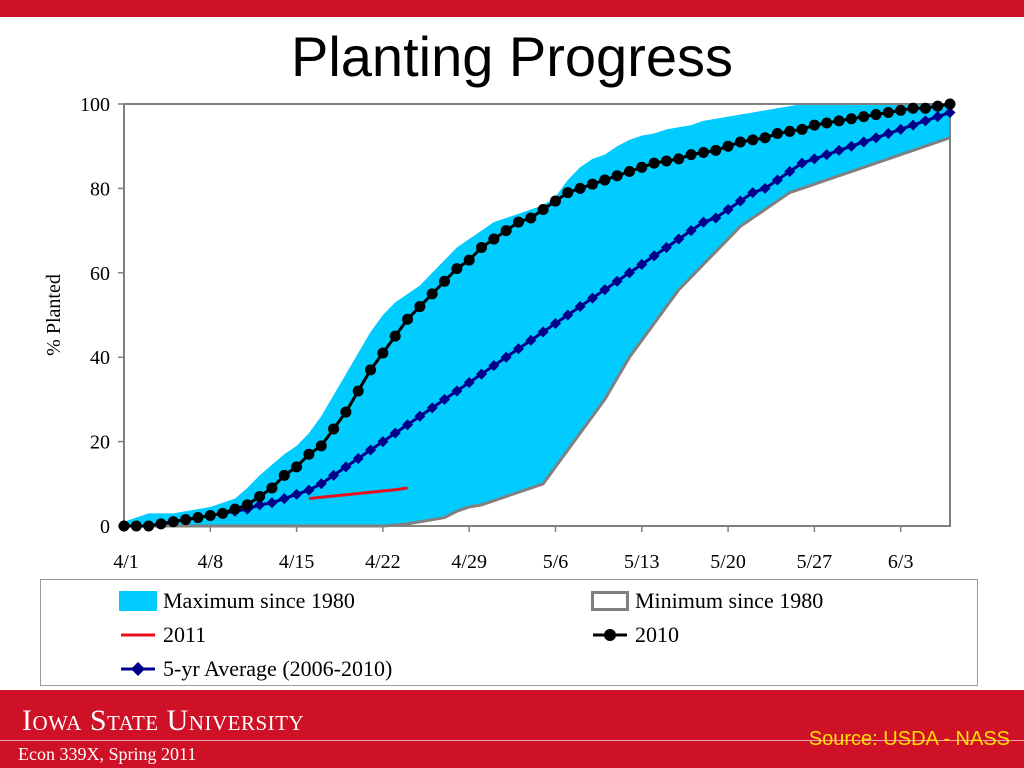 The width and height of the screenshot is (1024, 768). What do you see at coordinates (610, 601) in the screenshot?
I see `legend-swatch-minimum` at bounding box center [610, 601].